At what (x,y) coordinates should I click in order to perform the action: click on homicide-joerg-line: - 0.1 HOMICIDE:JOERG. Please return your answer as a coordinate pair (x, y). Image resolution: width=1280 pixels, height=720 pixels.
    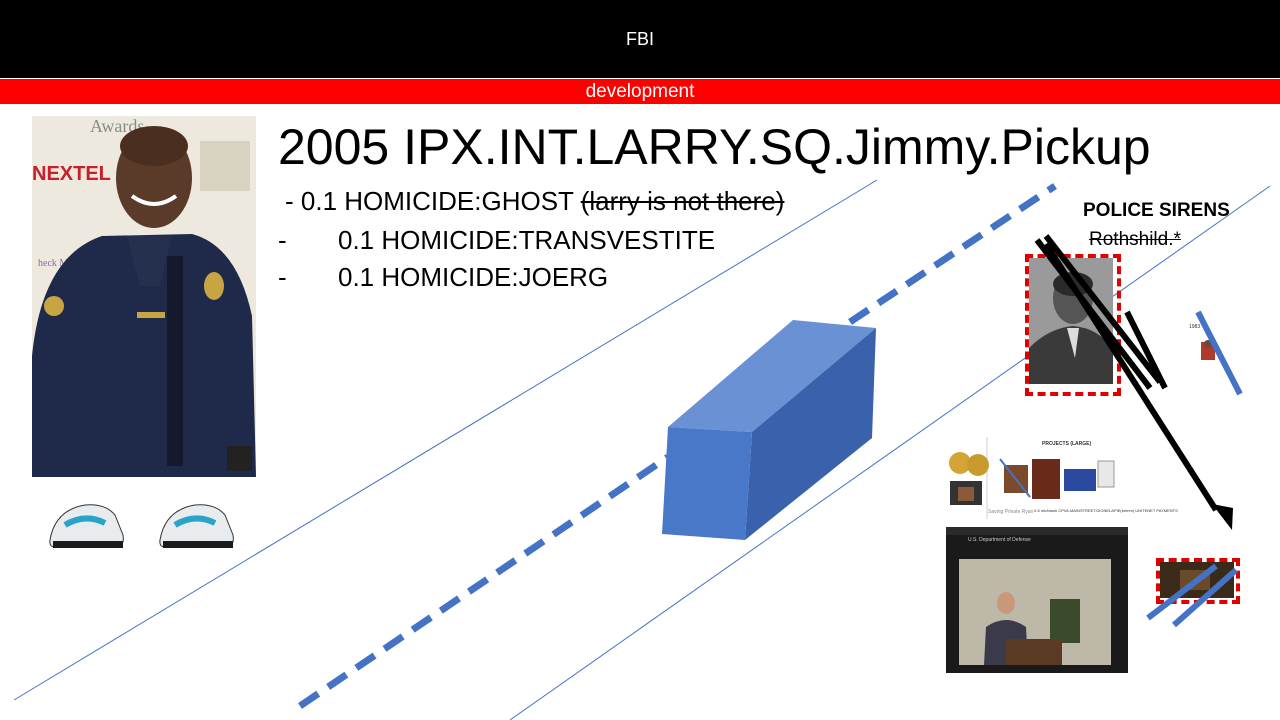
    Looking at the image, I should click on (443, 277).